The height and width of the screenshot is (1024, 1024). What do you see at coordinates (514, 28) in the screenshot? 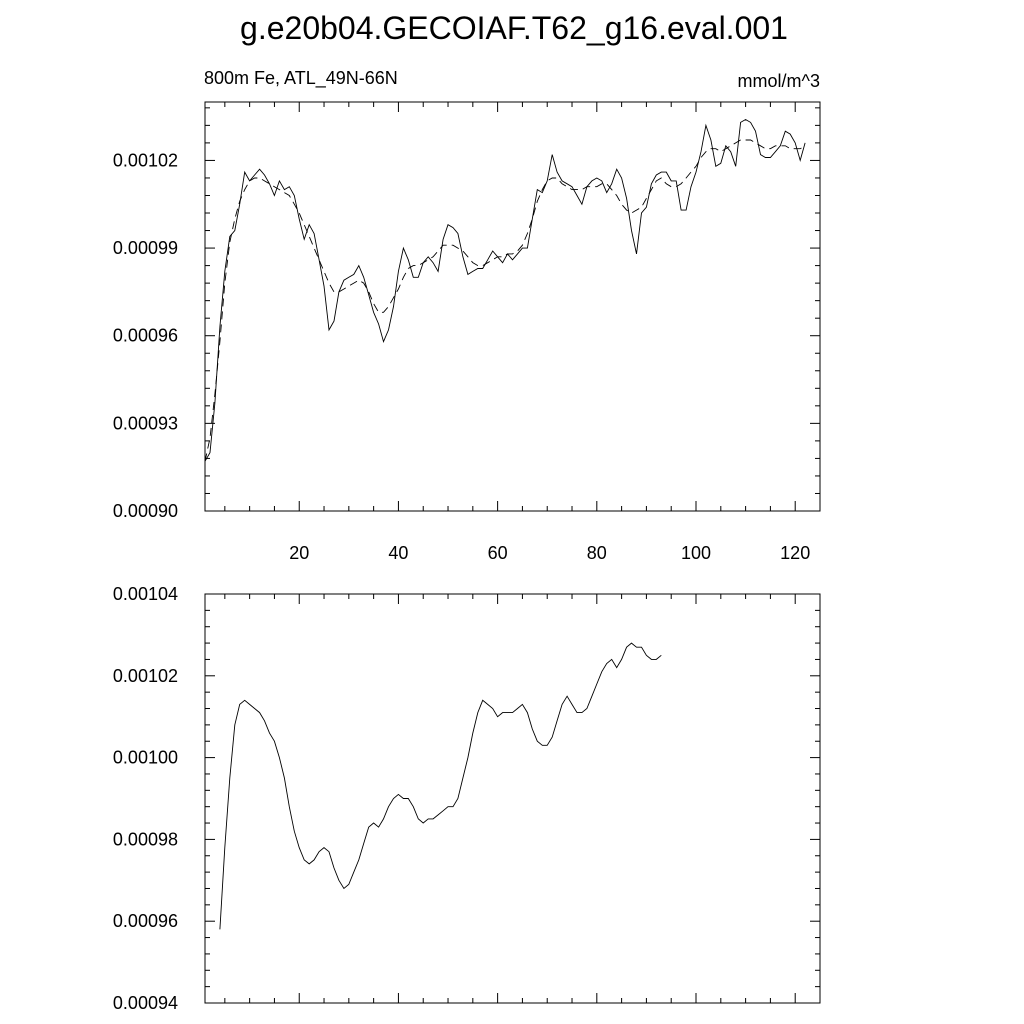
I see `figure-title: g.e20b04.GECOIAF.T62_g16.eval.001` at bounding box center [514, 28].